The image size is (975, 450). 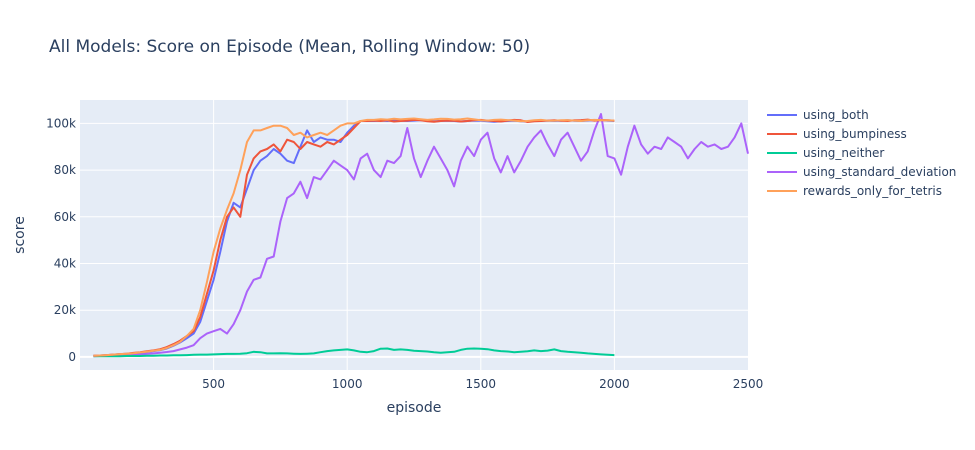 What do you see at coordinates (65, 170) in the screenshot?
I see `y-tick-label: 80k` at bounding box center [65, 170].